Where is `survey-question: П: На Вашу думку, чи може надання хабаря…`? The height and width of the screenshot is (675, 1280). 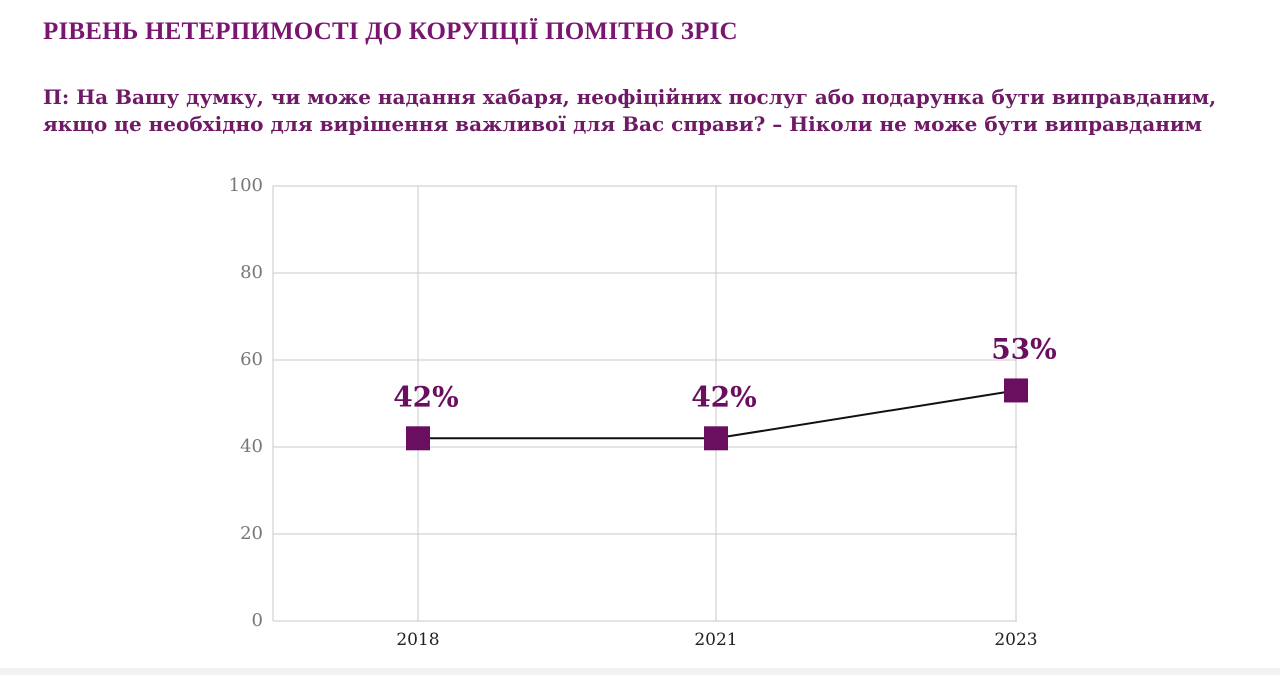 survey-question: П: На Вашу думку, чи може надання хабаря… is located at coordinates (630, 110).